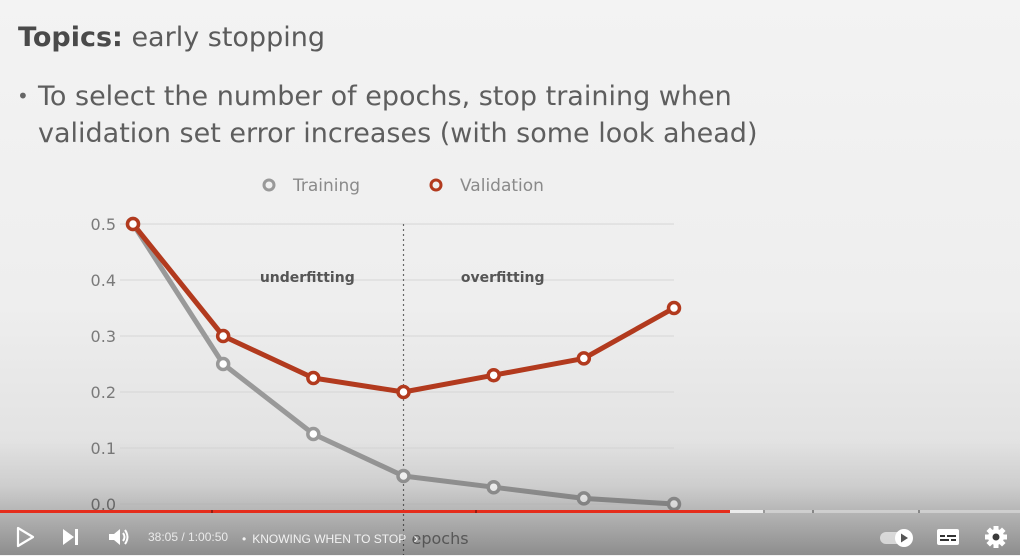 The image size is (1020, 556). I want to click on time-display: 38:05 / 1:00:50, so click(188, 537).